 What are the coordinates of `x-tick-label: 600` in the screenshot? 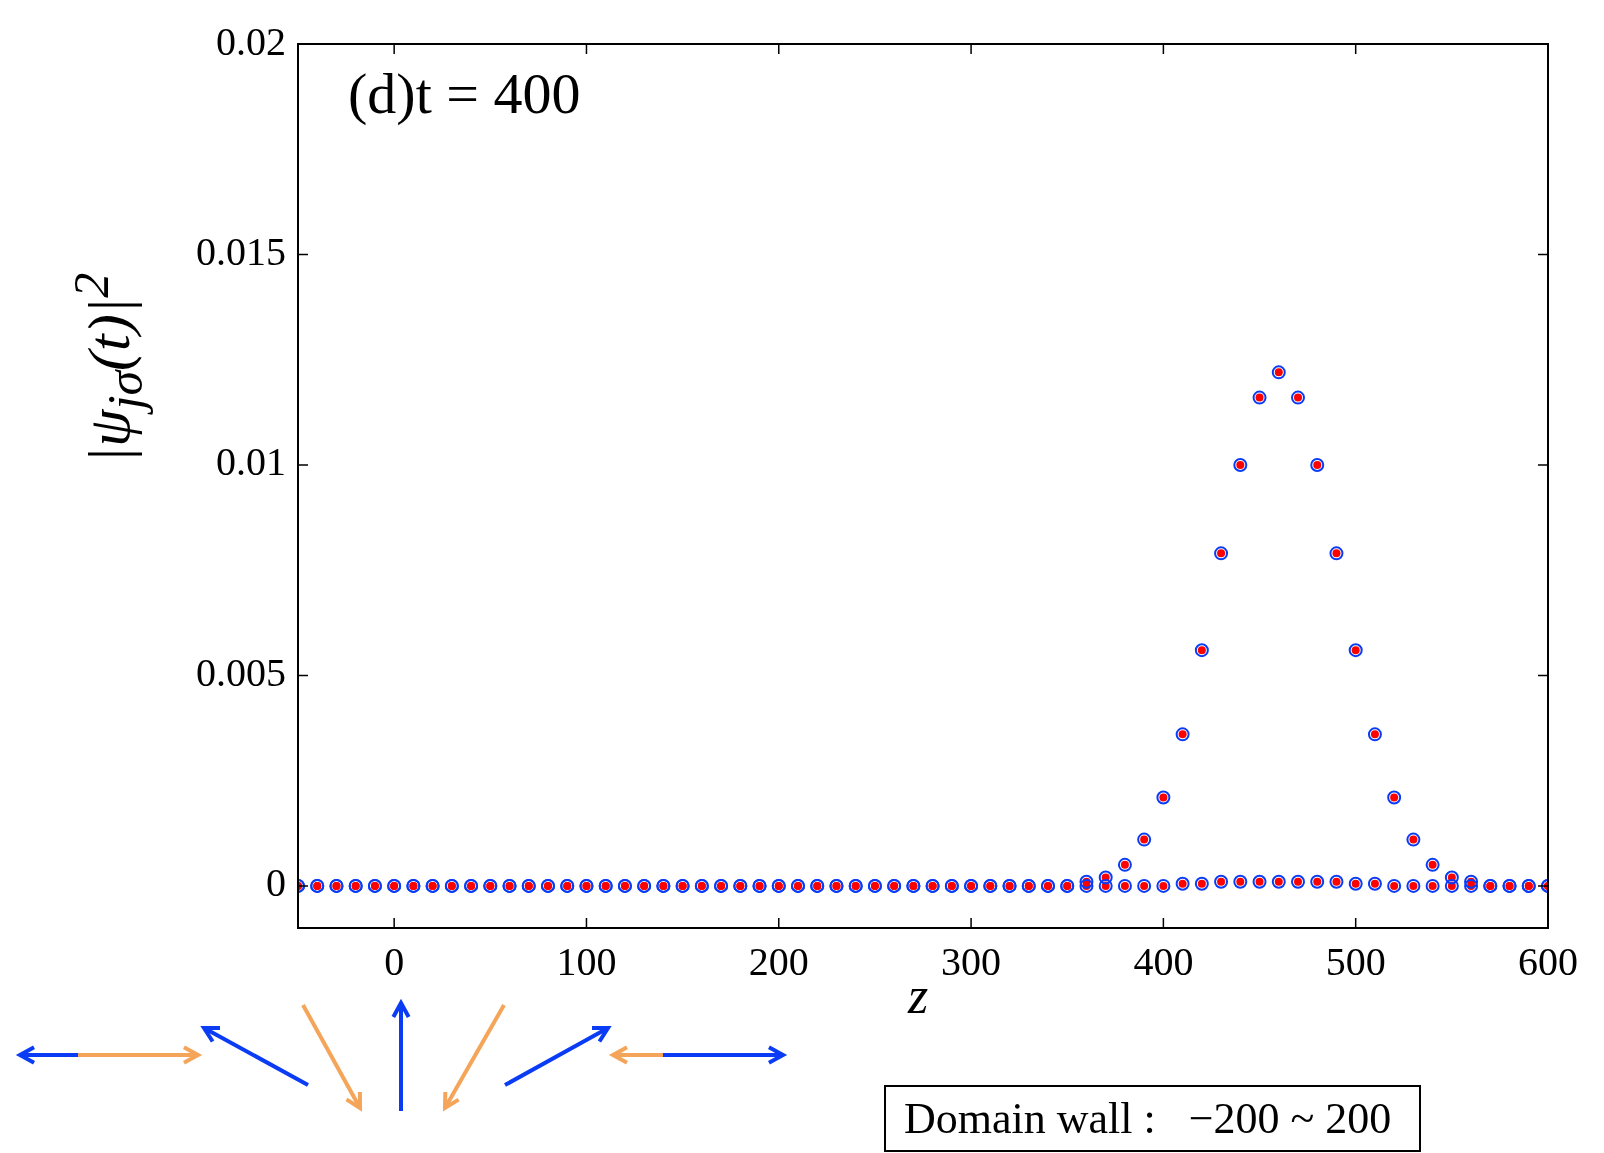 It's located at (1548, 961).